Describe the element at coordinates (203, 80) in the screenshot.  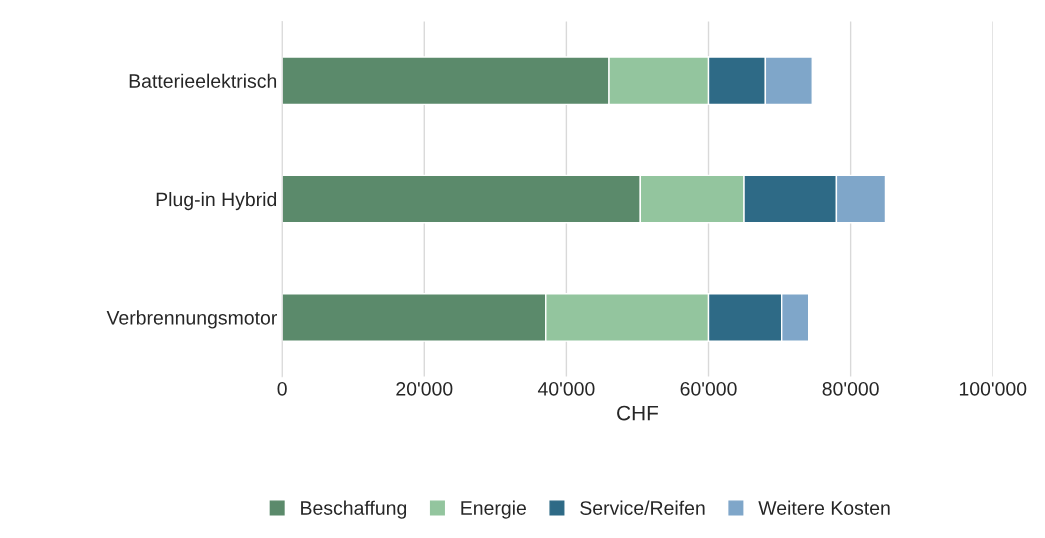
I see `y-tick-label: Batterieelektrisch` at that location.